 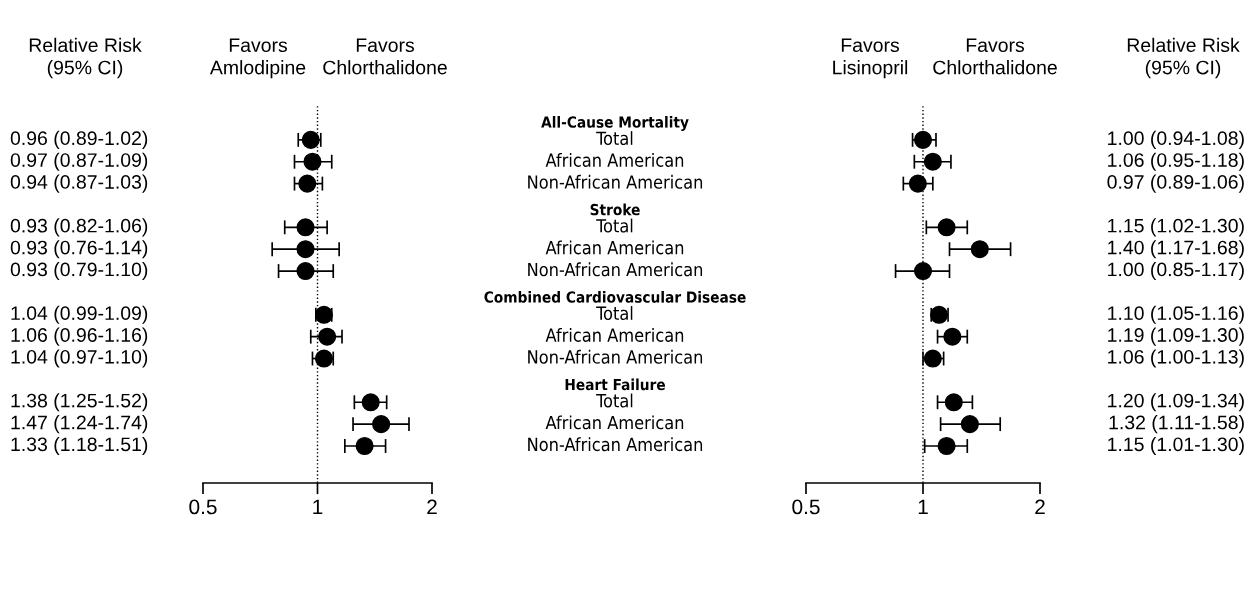 What do you see at coordinates (79, 424) in the screenshot?
I see `data-label: 1.47 (1.24-1.74)` at bounding box center [79, 424].